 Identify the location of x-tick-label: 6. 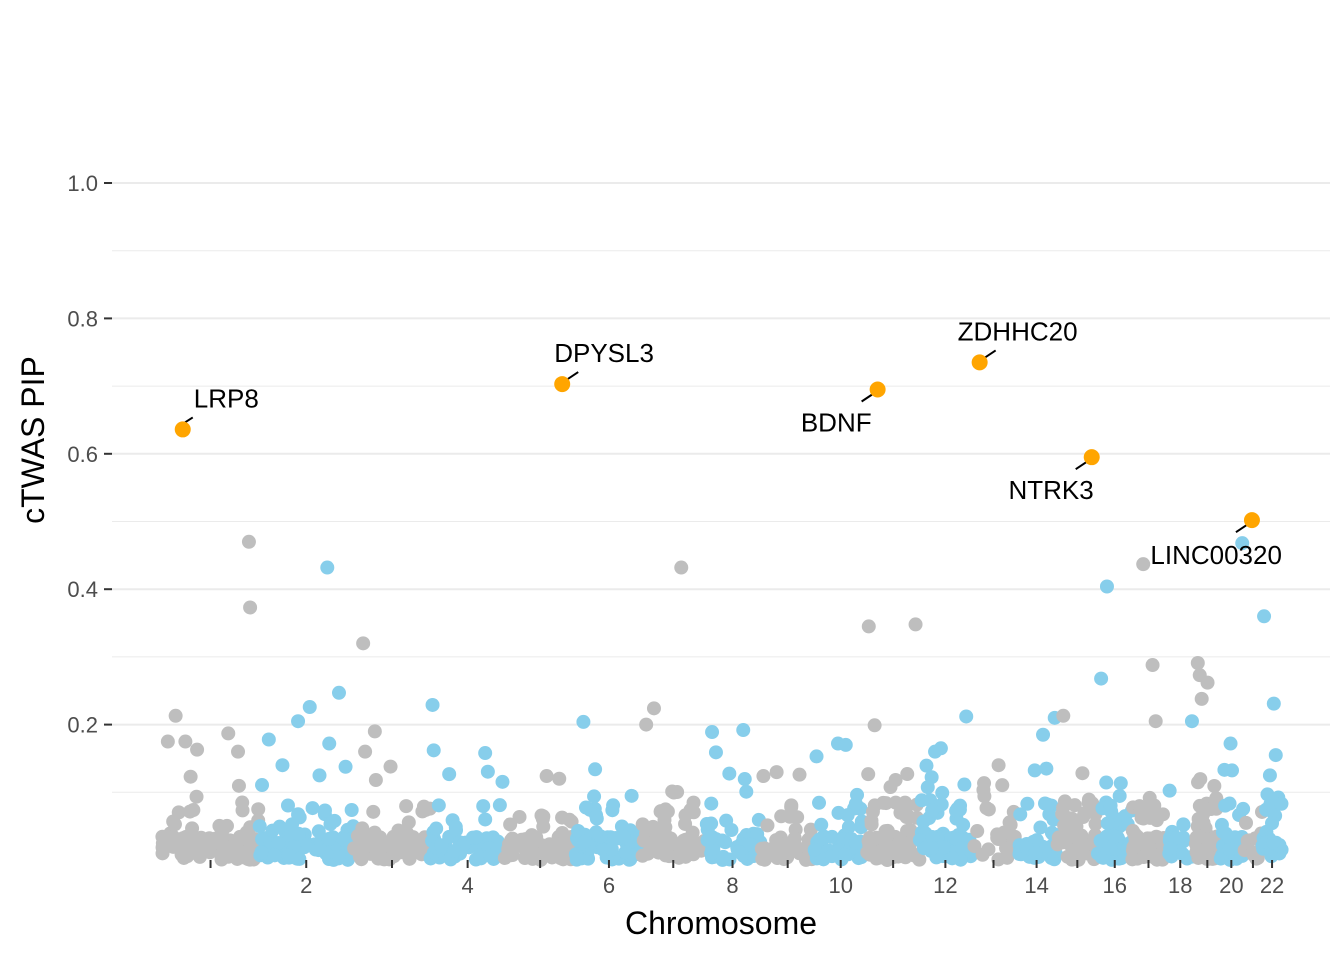
(609, 885).